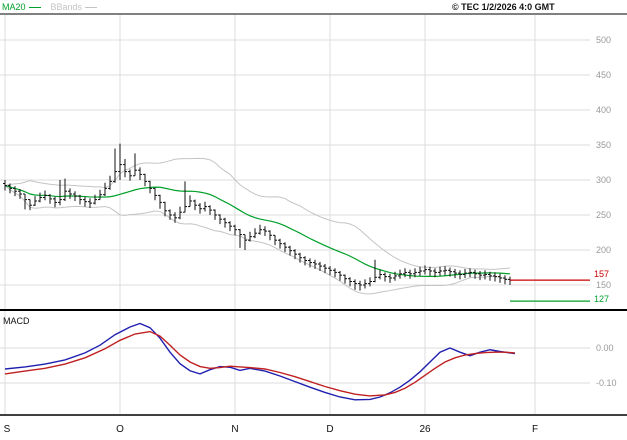 The width and height of the screenshot is (627, 440). I want to click on secondary-price-label: 127, so click(602, 299).